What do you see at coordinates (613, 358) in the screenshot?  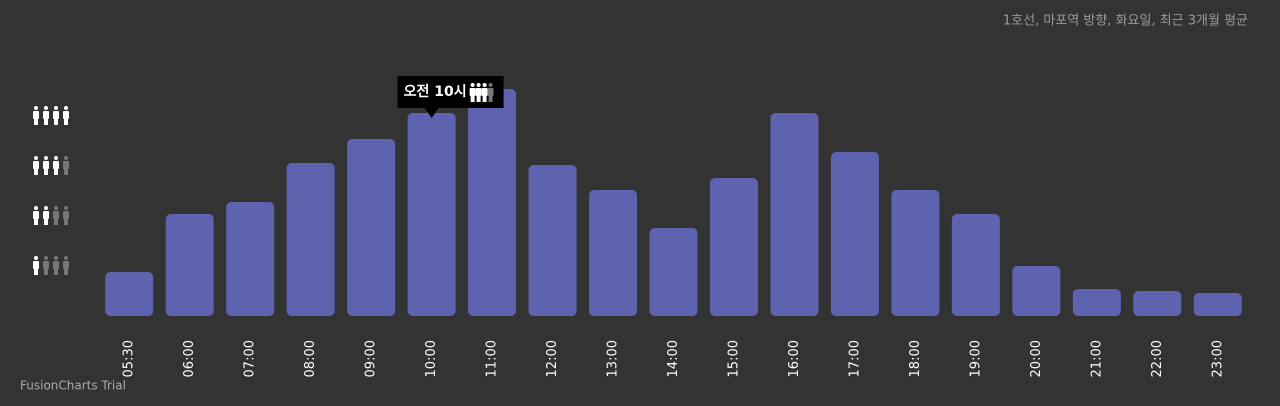 I see `x-tick-label: 13:00` at bounding box center [613, 358].